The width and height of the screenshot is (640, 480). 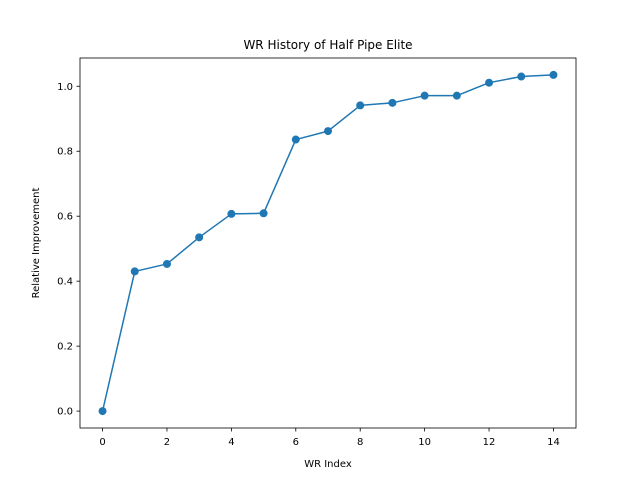 What do you see at coordinates (329, 438) in the screenshot?
I see `x-axis: 0 2 4 6 8 10 12 14` at bounding box center [329, 438].